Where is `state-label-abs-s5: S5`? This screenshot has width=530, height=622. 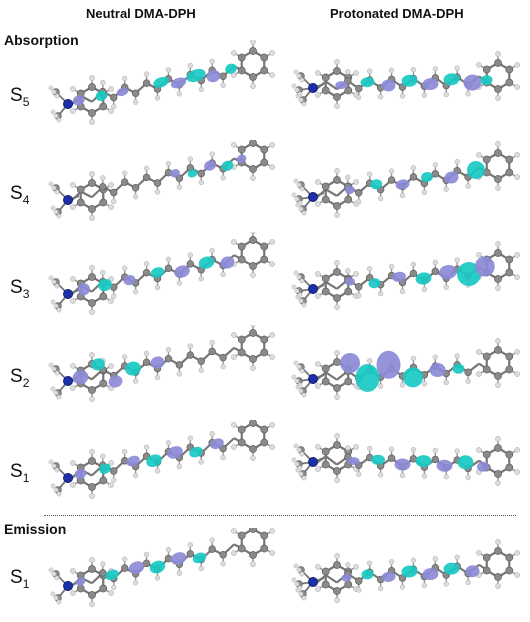 state-label-abs-s5: S5 is located at coordinates (20, 97).